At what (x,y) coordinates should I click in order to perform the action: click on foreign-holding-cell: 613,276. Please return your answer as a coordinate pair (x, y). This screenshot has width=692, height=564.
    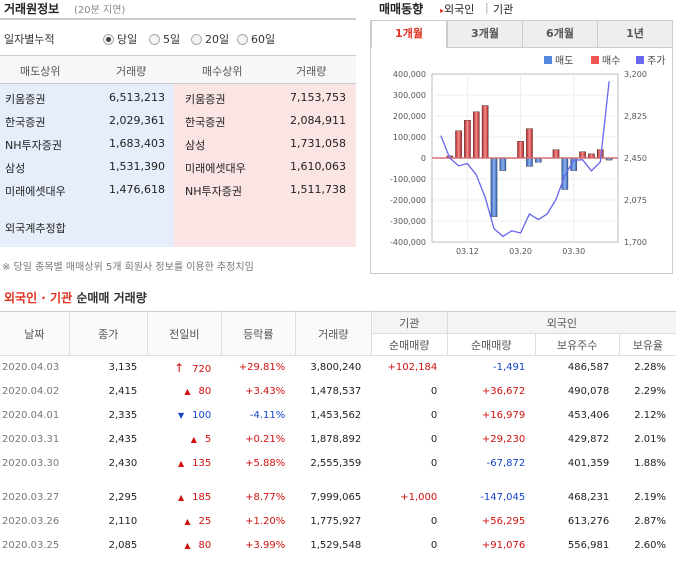
    Looking at the image, I should click on (588, 521).